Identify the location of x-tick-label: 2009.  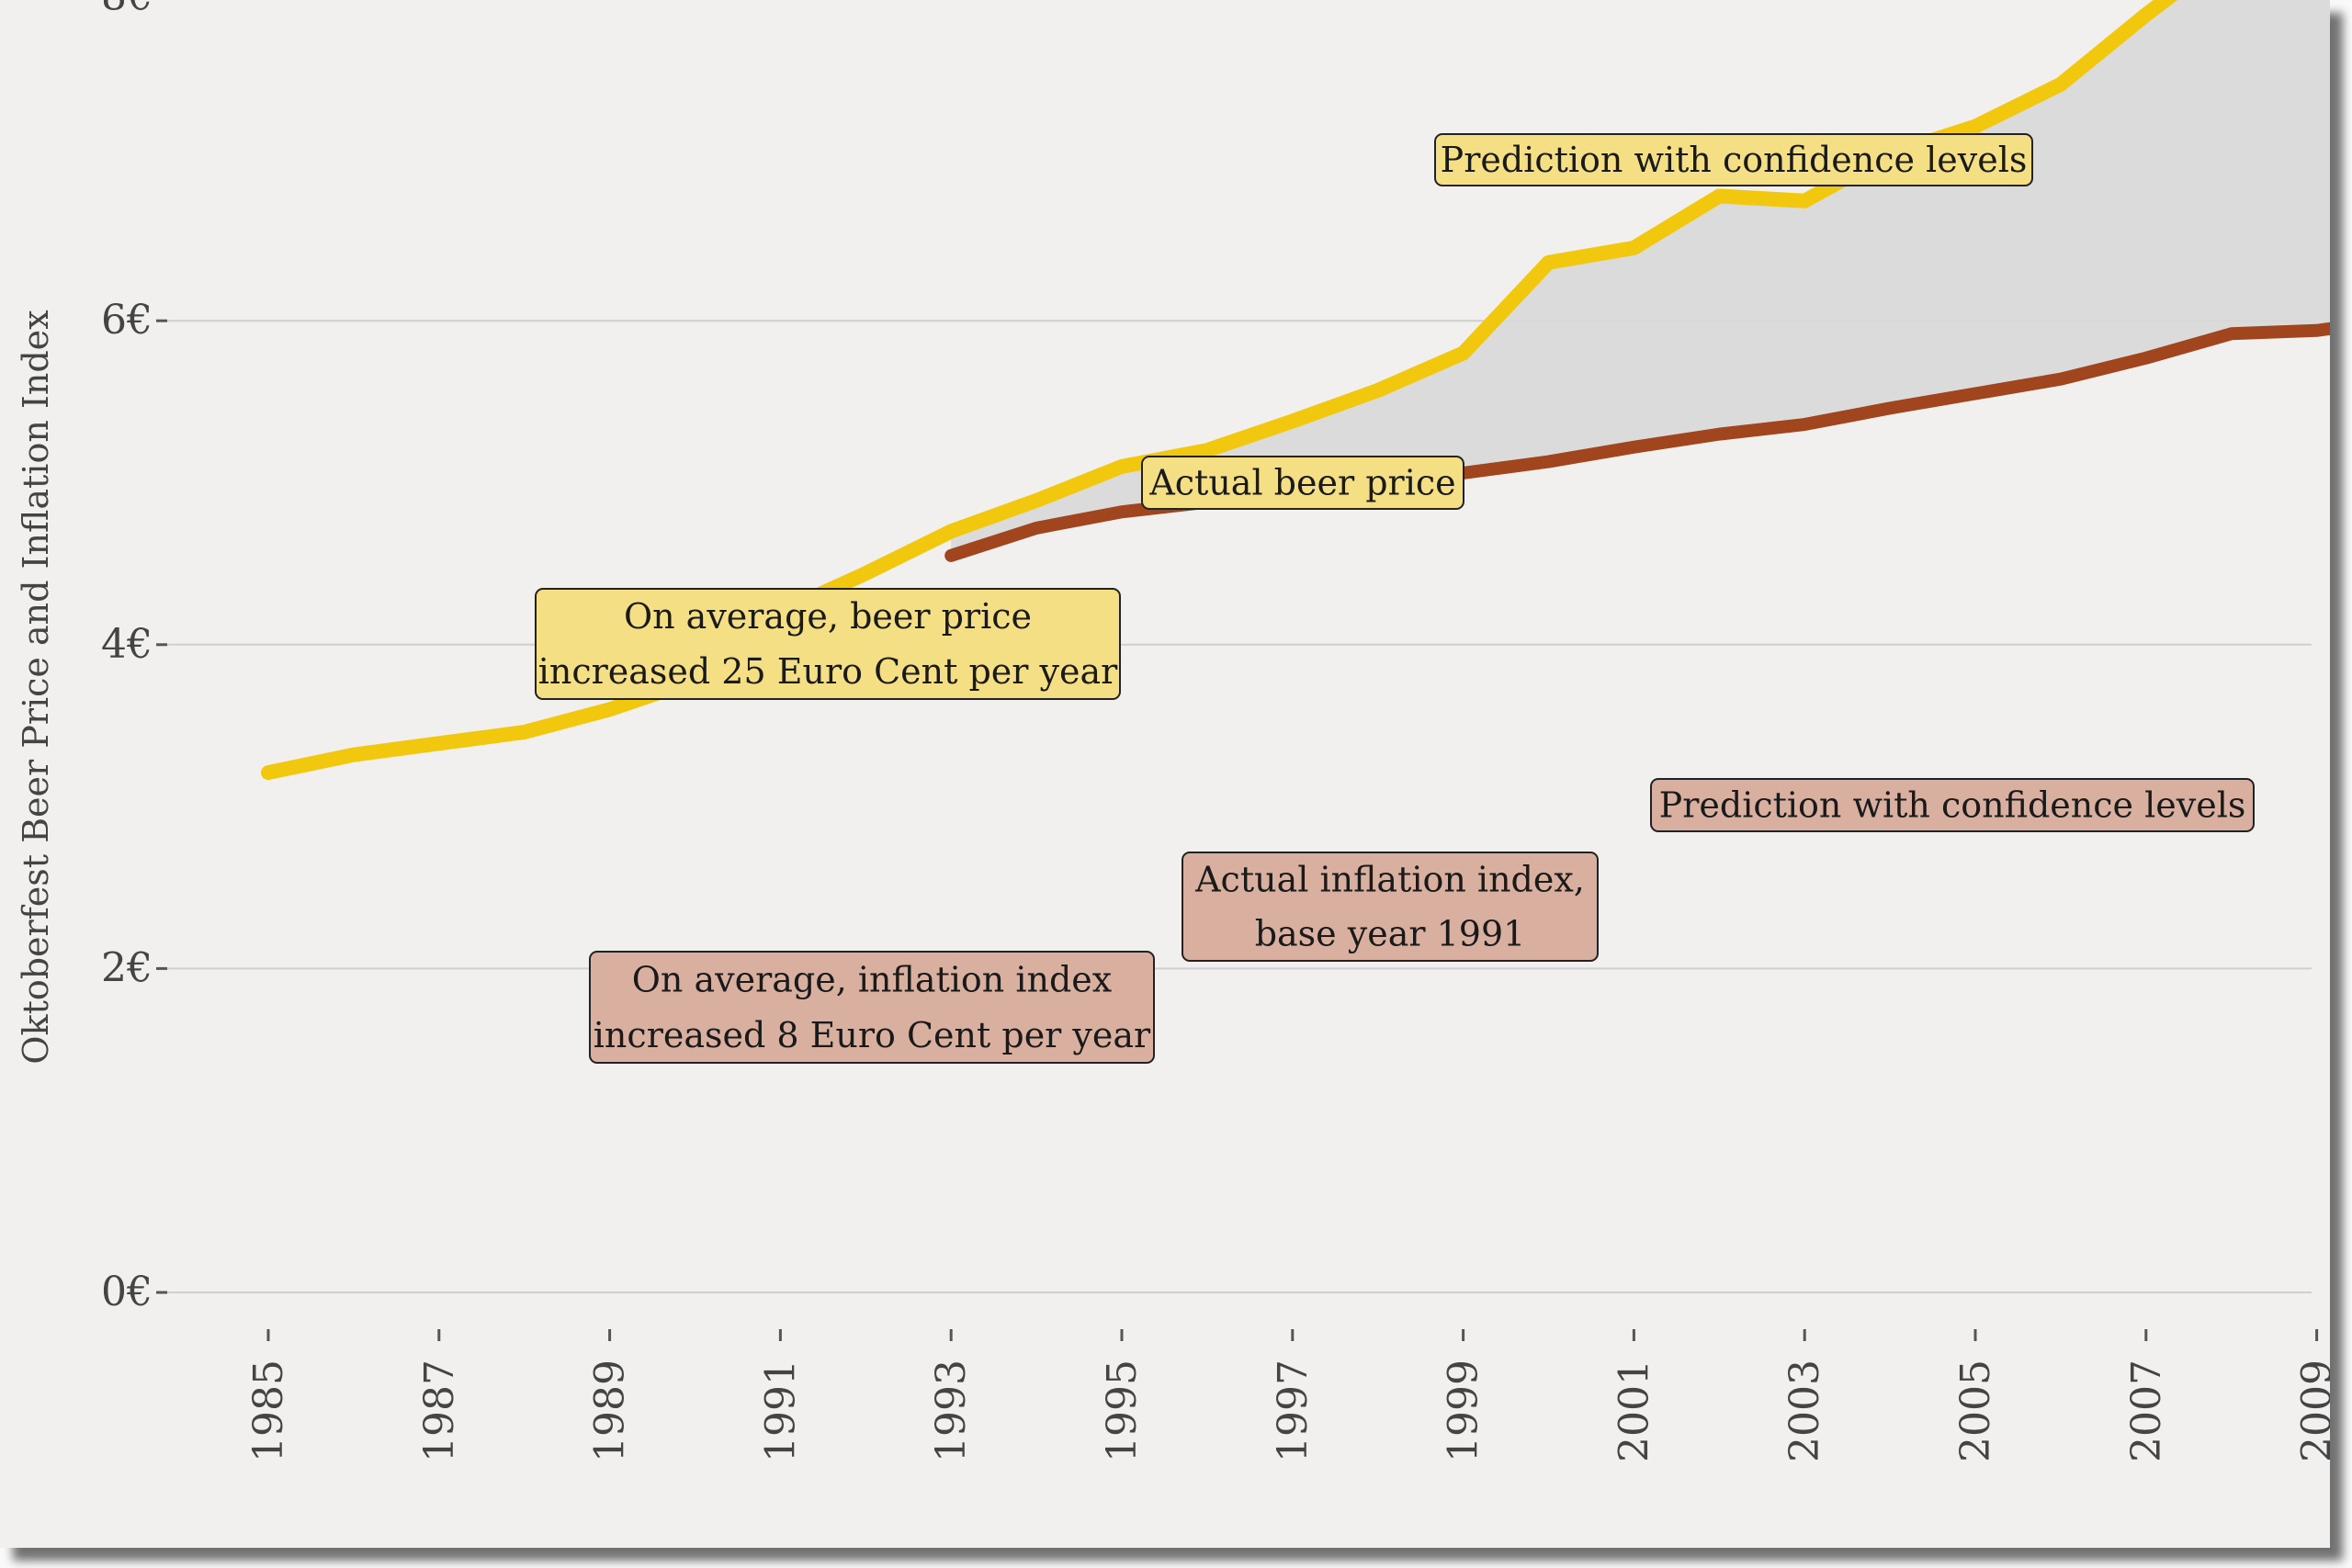
(2312, 1411).